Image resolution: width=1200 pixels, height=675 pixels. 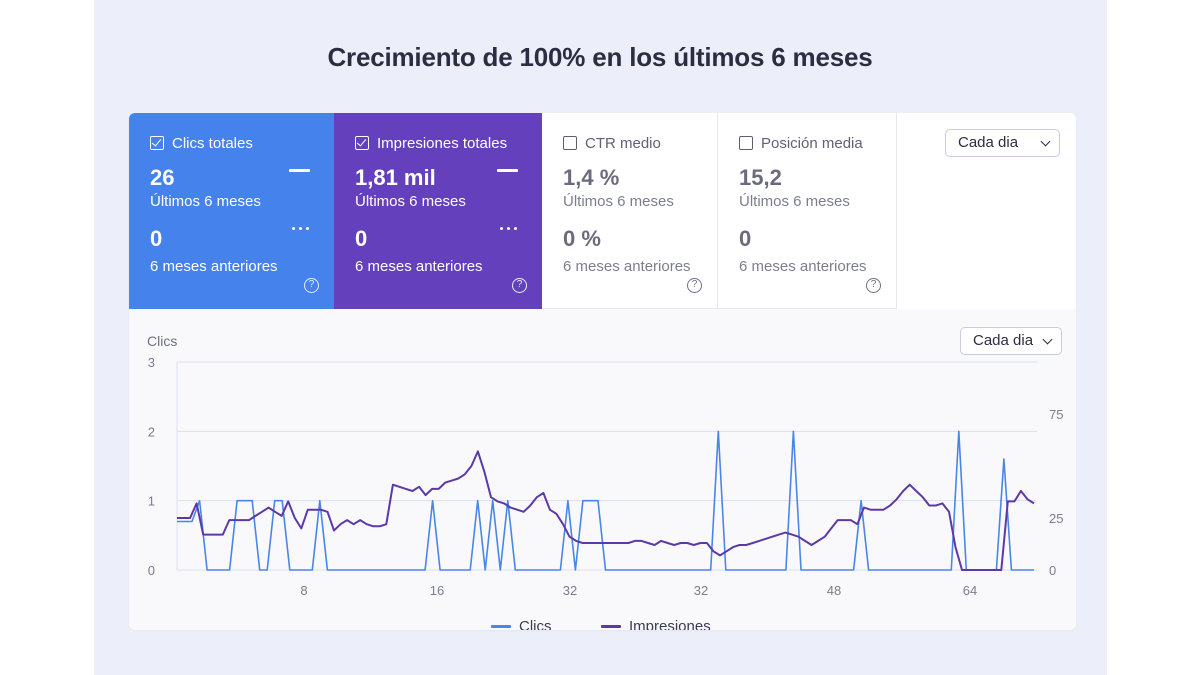 What do you see at coordinates (162, 177) in the screenshot?
I see `metric-value: 26` at bounding box center [162, 177].